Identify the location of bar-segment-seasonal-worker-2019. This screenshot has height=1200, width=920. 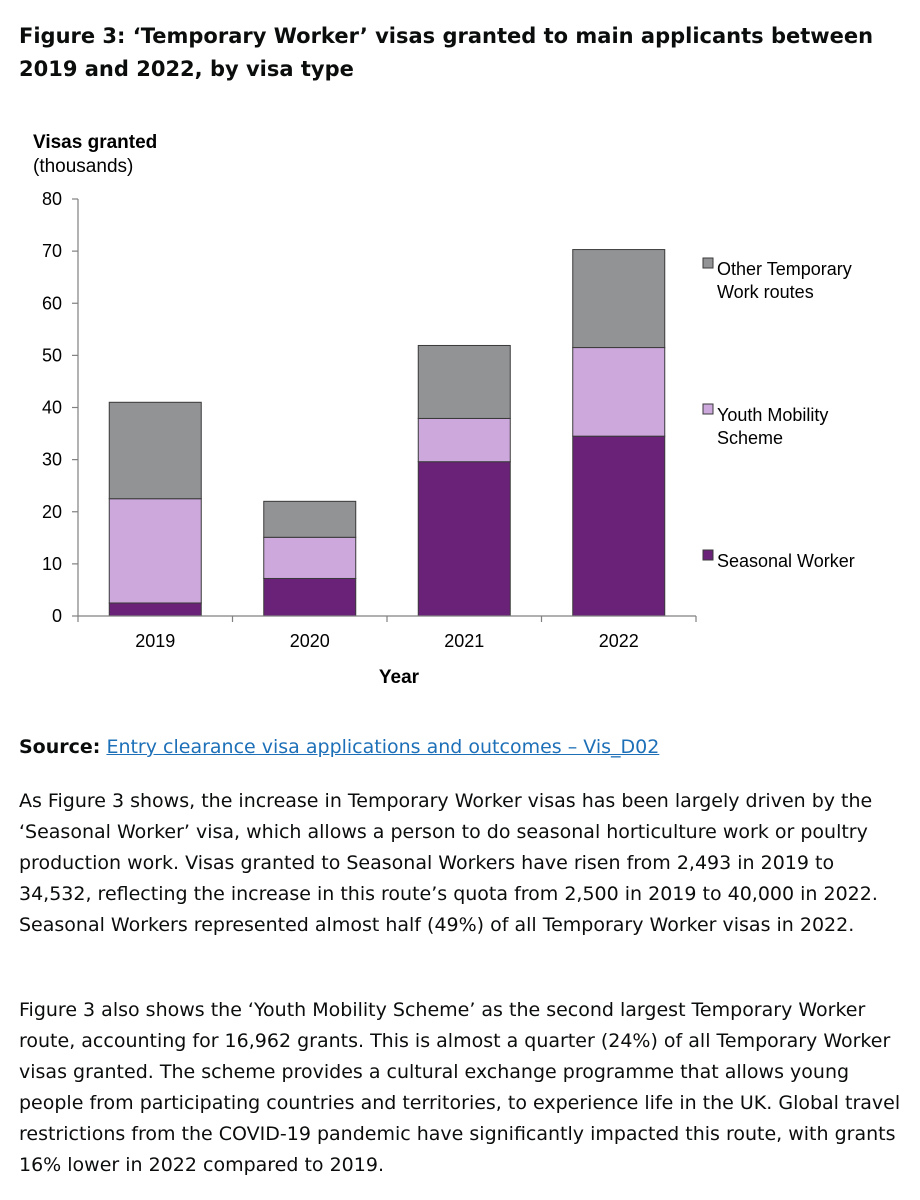
(155, 609).